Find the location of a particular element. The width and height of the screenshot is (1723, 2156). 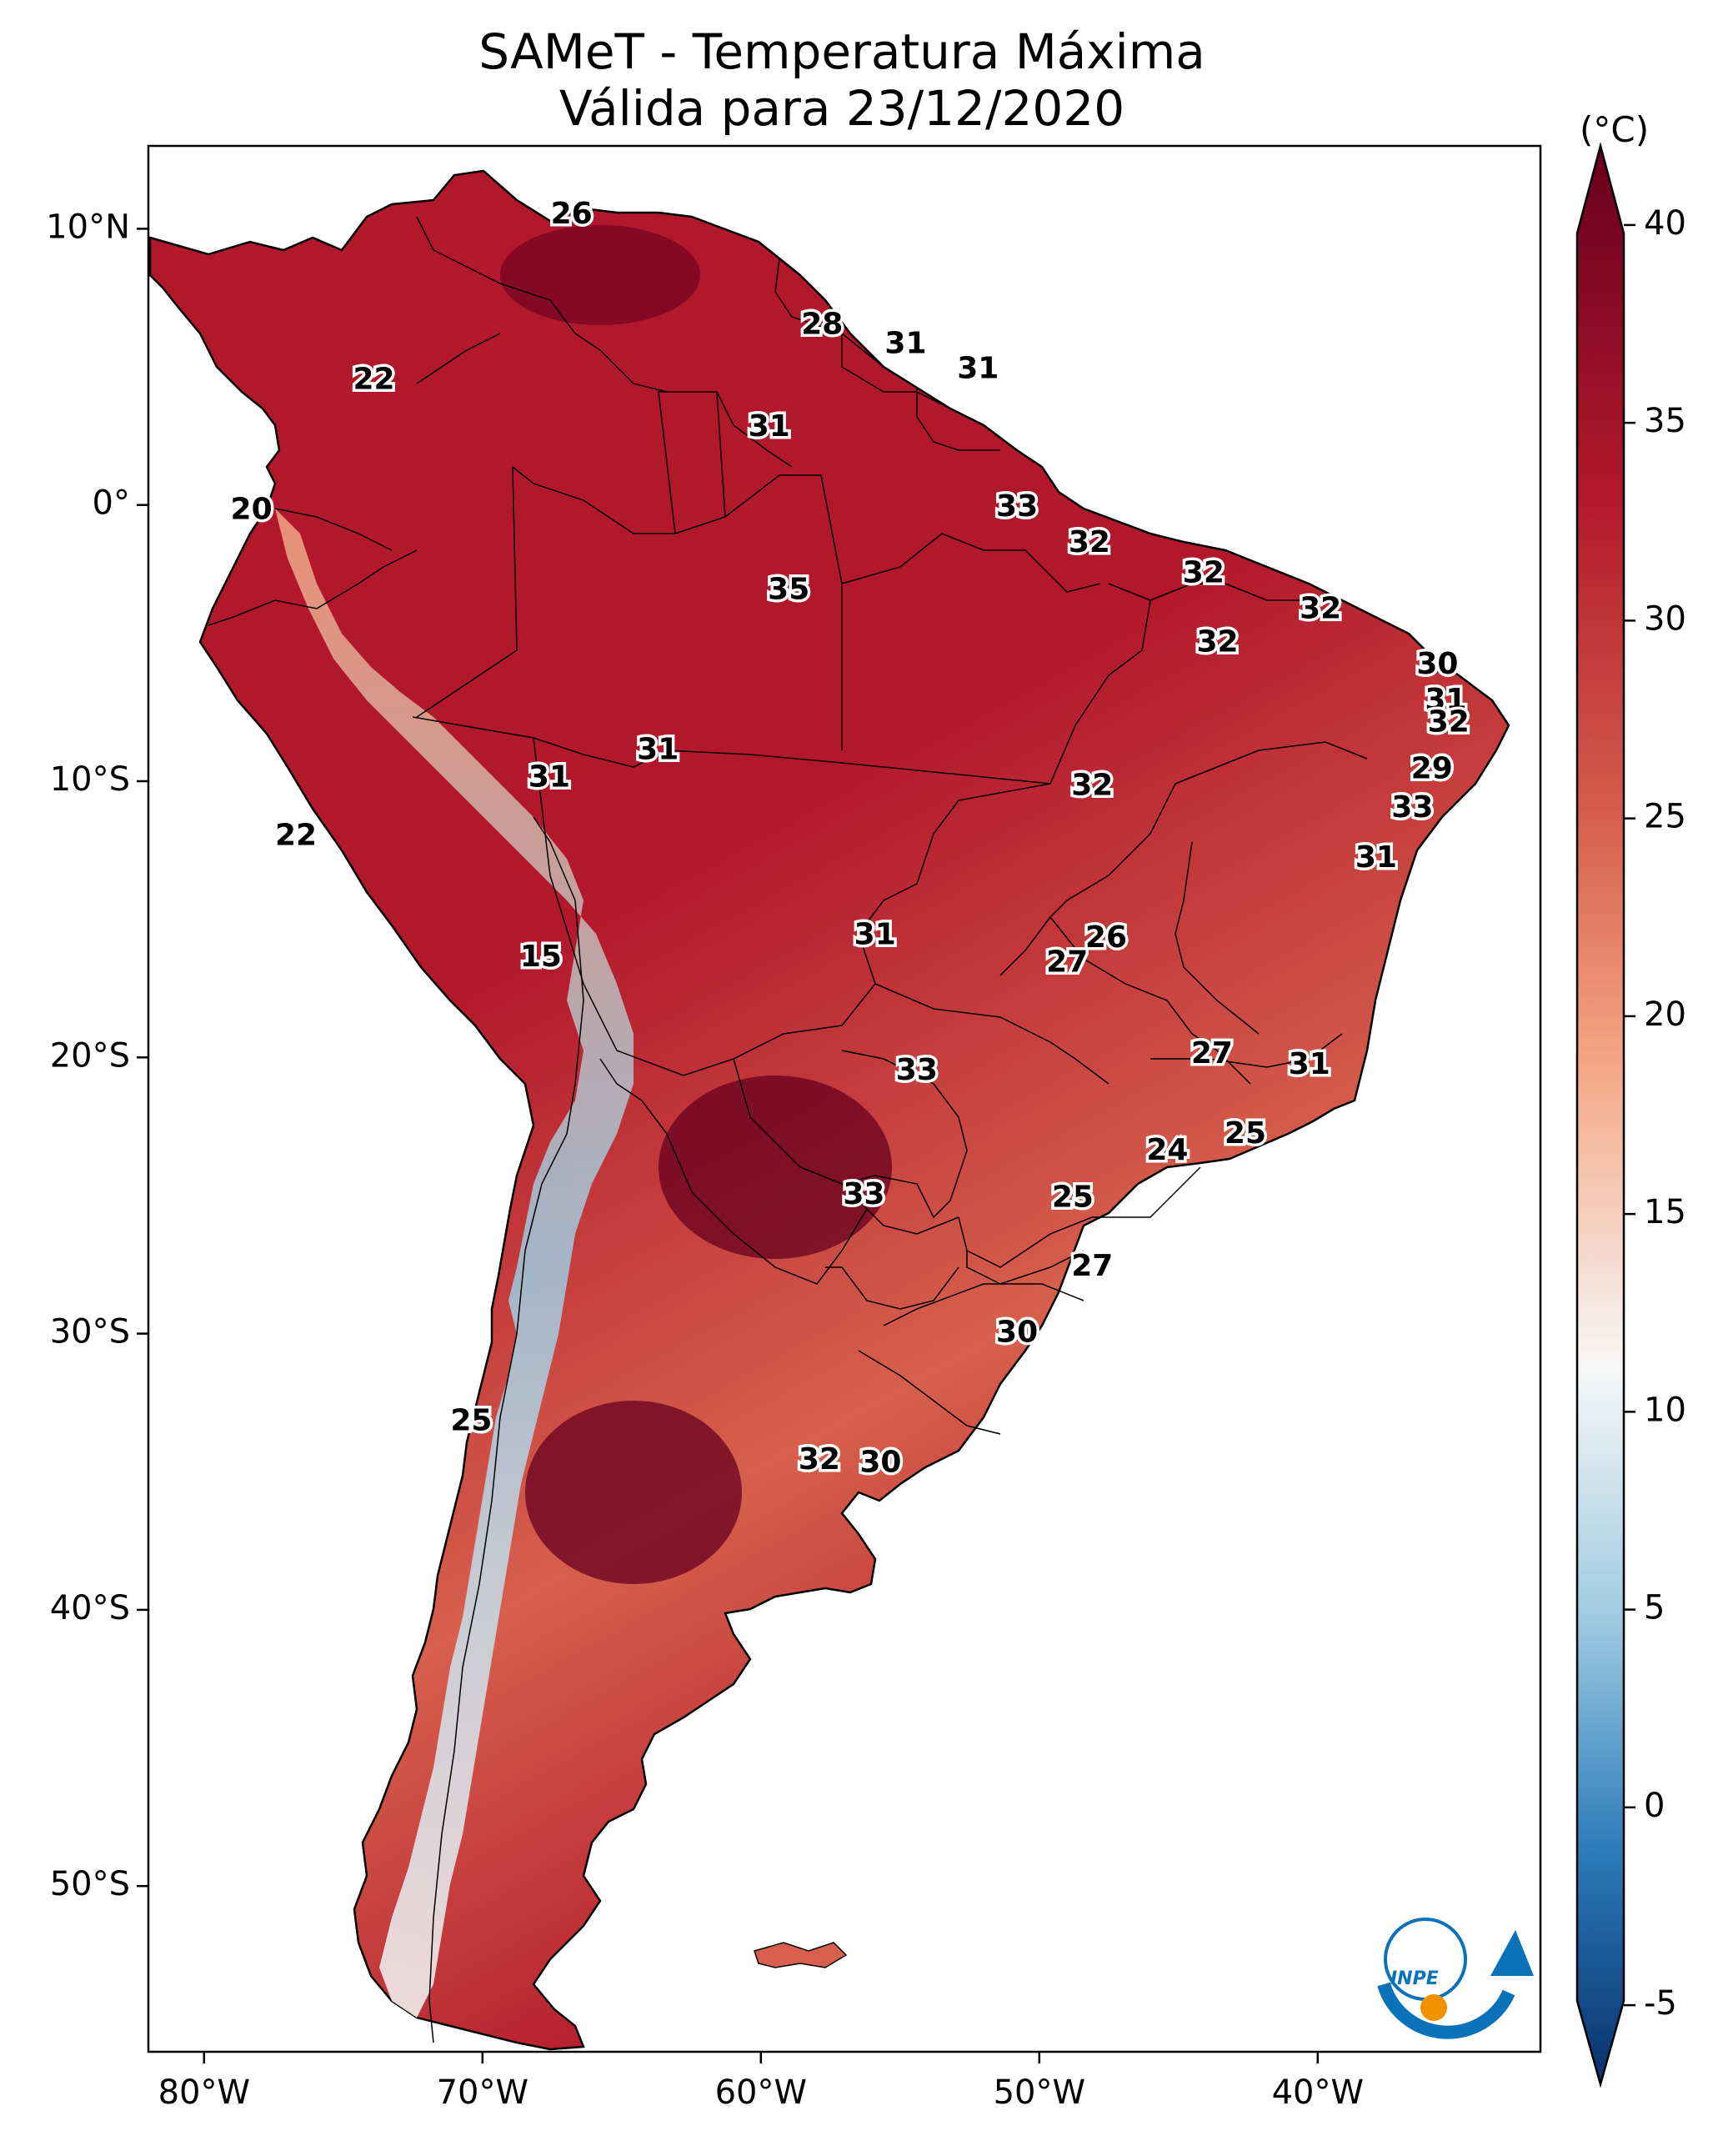

y-tick-label: 10°S is located at coordinates (90, 779).